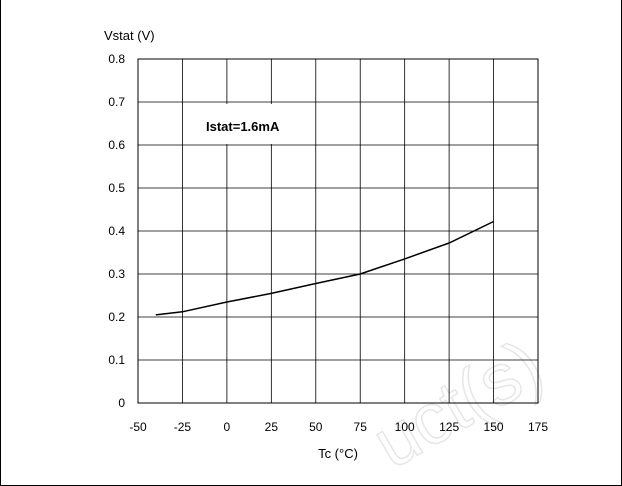 This screenshot has width=622, height=486. What do you see at coordinates (338, 453) in the screenshot?
I see `x-axis-title: Tc (°C)` at bounding box center [338, 453].